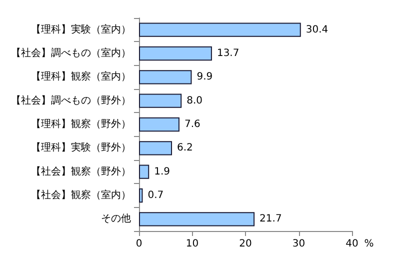 The height and width of the screenshot is (267, 400). I want to click on y-tick-label: 【理科】実験（野外）, so click(81, 148).